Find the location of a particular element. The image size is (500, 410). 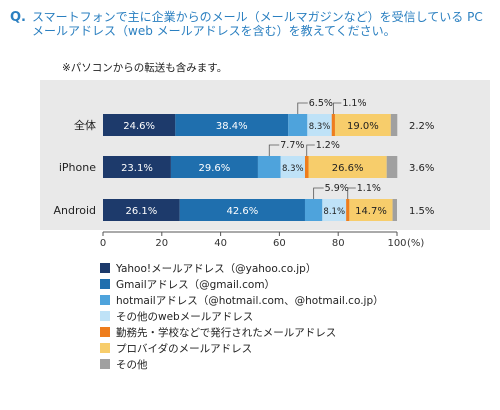

data-label: 29.6% is located at coordinates (215, 168).